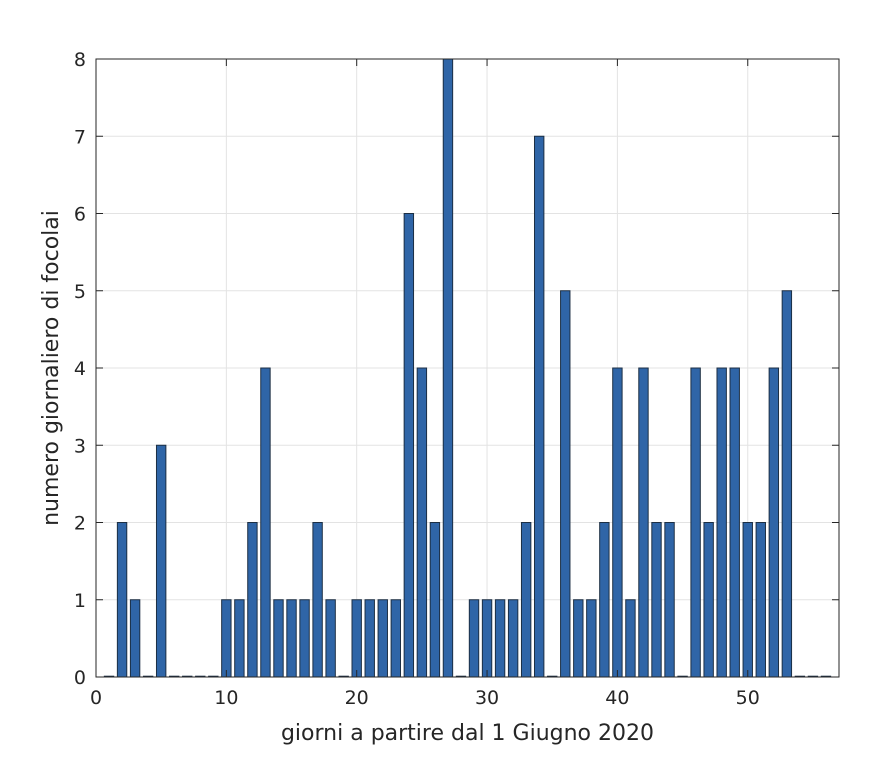 This screenshot has height=768, width=890. What do you see at coordinates (80, 215) in the screenshot?
I see `y-tick-label-6: 6` at bounding box center [80, 215].